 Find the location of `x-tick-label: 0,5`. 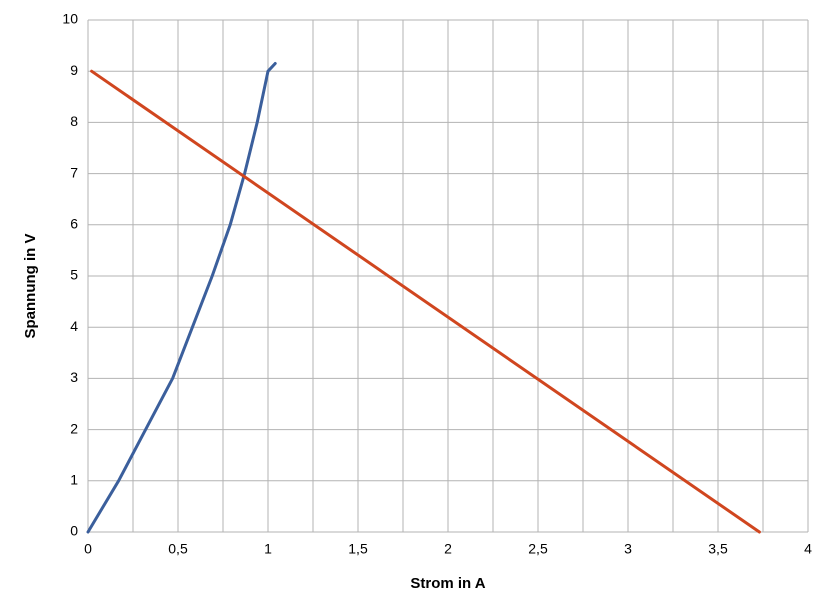

x-tick-label: 0,5 is located at coordinates (178, 549).